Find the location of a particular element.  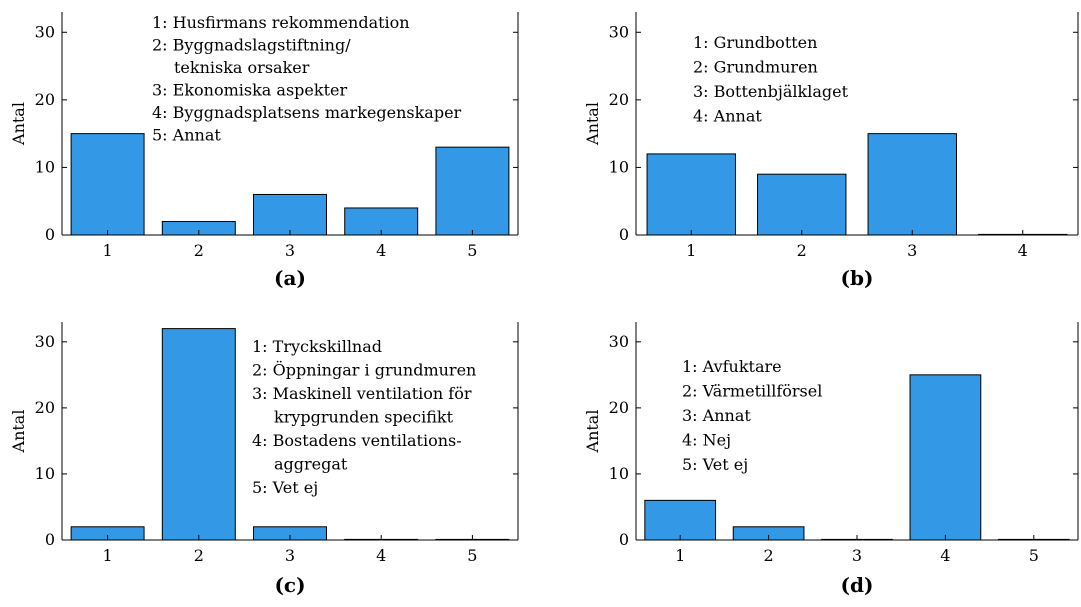

legend-entry: 4: Nej is located at coordinates (706, 440).